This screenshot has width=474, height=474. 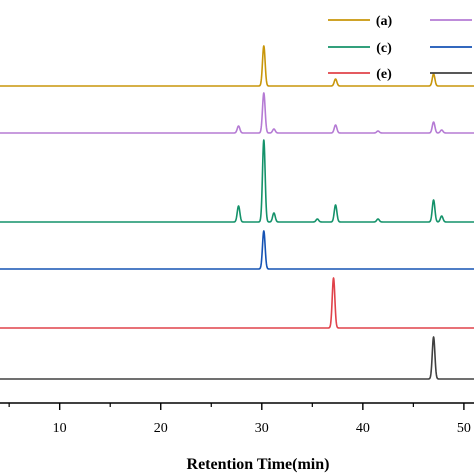 What do you see at coordinates (464, 428) in the screenshot?
I see `x-tick-label: 50` at bounding box center [464, 428].